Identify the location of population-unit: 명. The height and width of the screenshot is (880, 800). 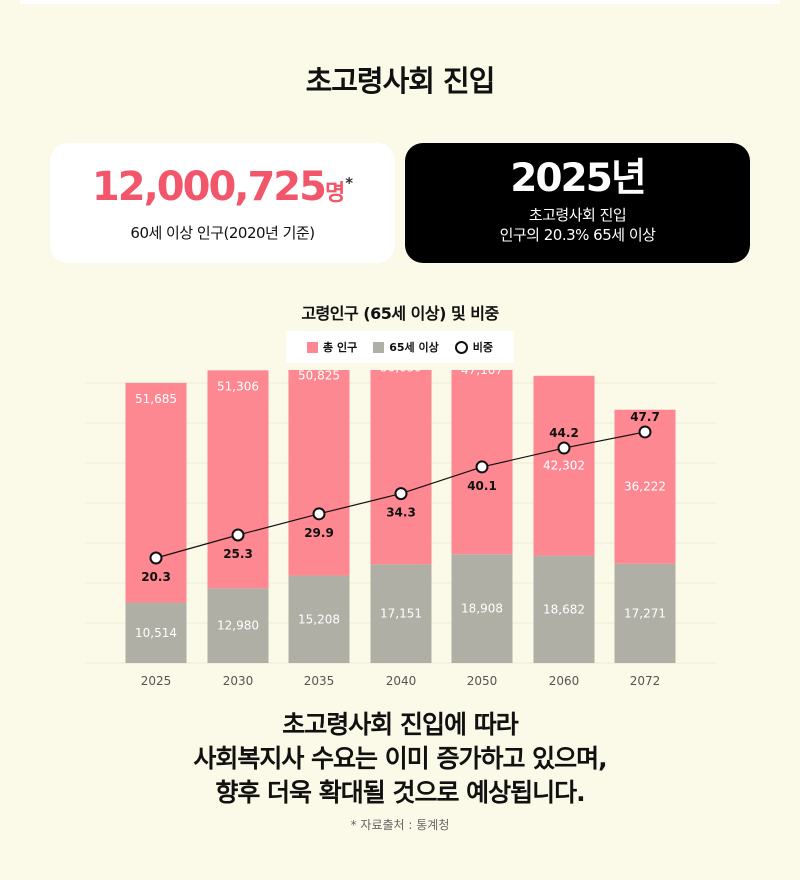
(335, 193).